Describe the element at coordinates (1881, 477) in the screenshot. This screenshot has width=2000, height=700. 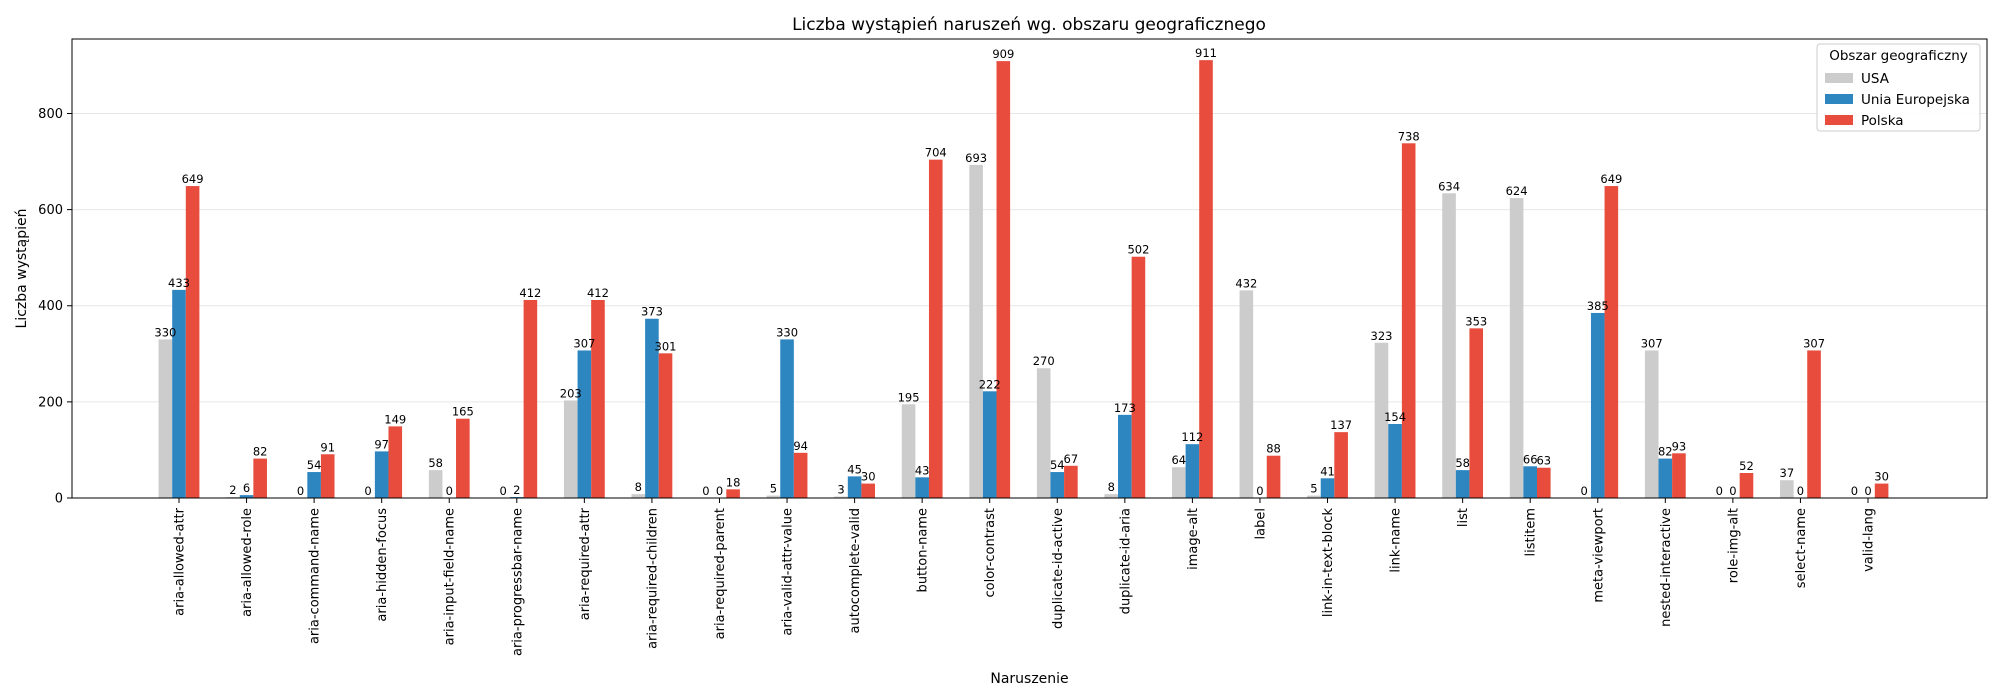
I see `data-label: 30` at that location.